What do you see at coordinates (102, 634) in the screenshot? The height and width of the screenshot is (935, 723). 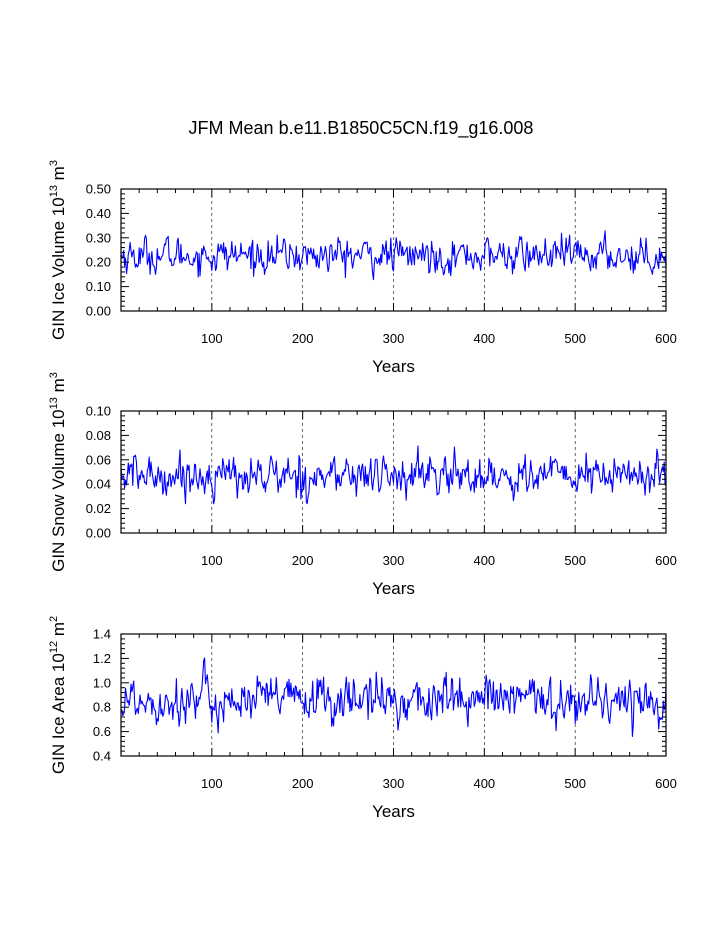 I see `y-tick-label: 1.4` at bounding box center [102, 634].